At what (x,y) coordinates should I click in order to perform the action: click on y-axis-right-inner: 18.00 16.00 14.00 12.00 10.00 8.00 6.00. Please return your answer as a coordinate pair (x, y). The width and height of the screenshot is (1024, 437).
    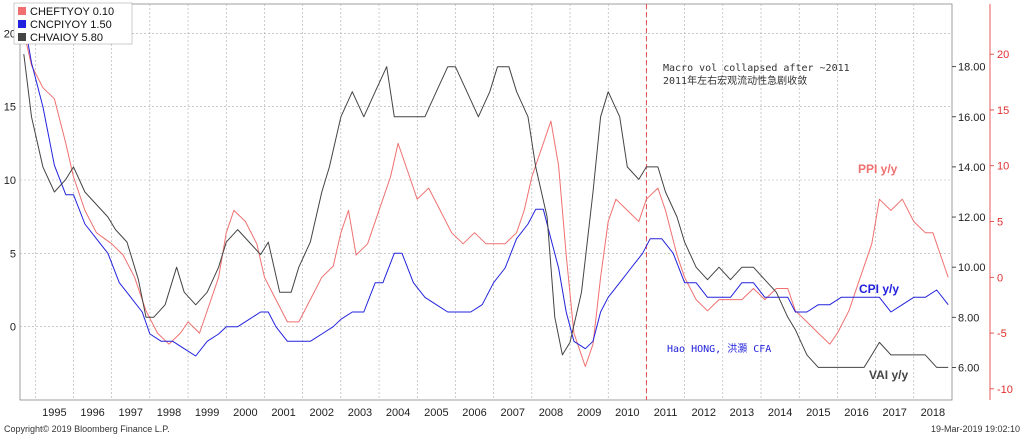
    Looking at the image, I should click on (969, 218).